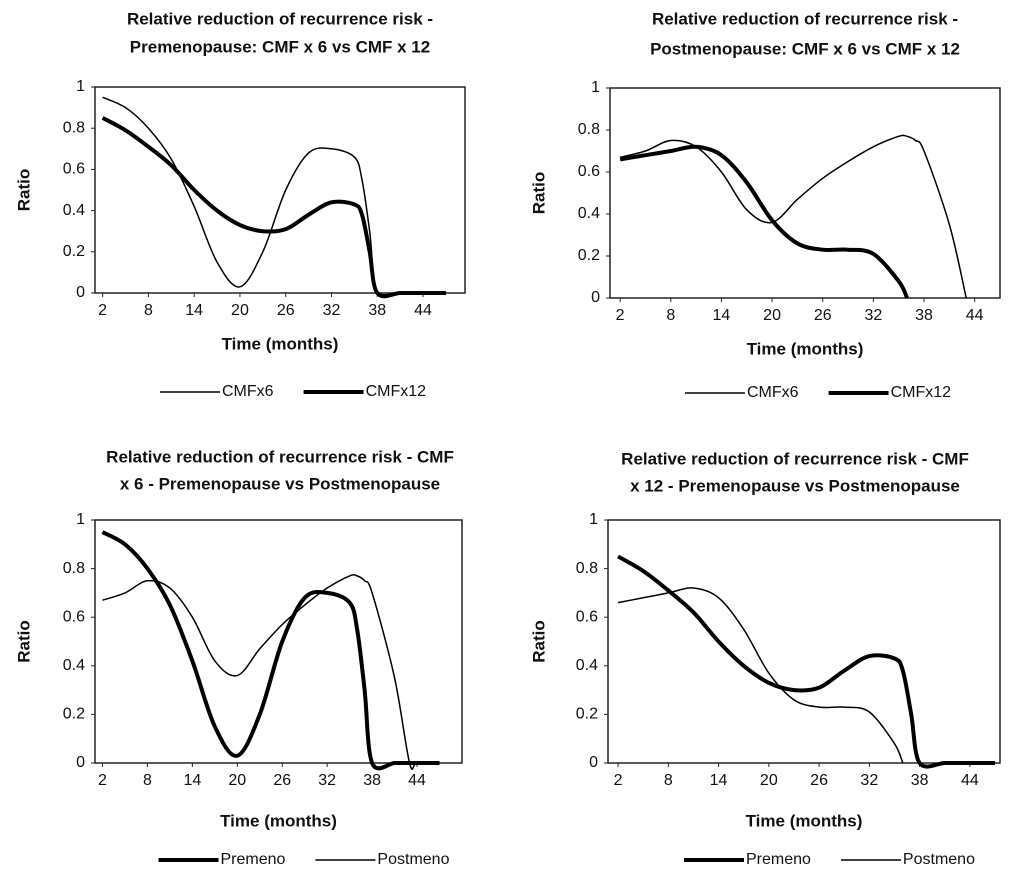  I want to click on chart-title: x 6 - Premenopause vs Postmenopause, so click(280, 483).